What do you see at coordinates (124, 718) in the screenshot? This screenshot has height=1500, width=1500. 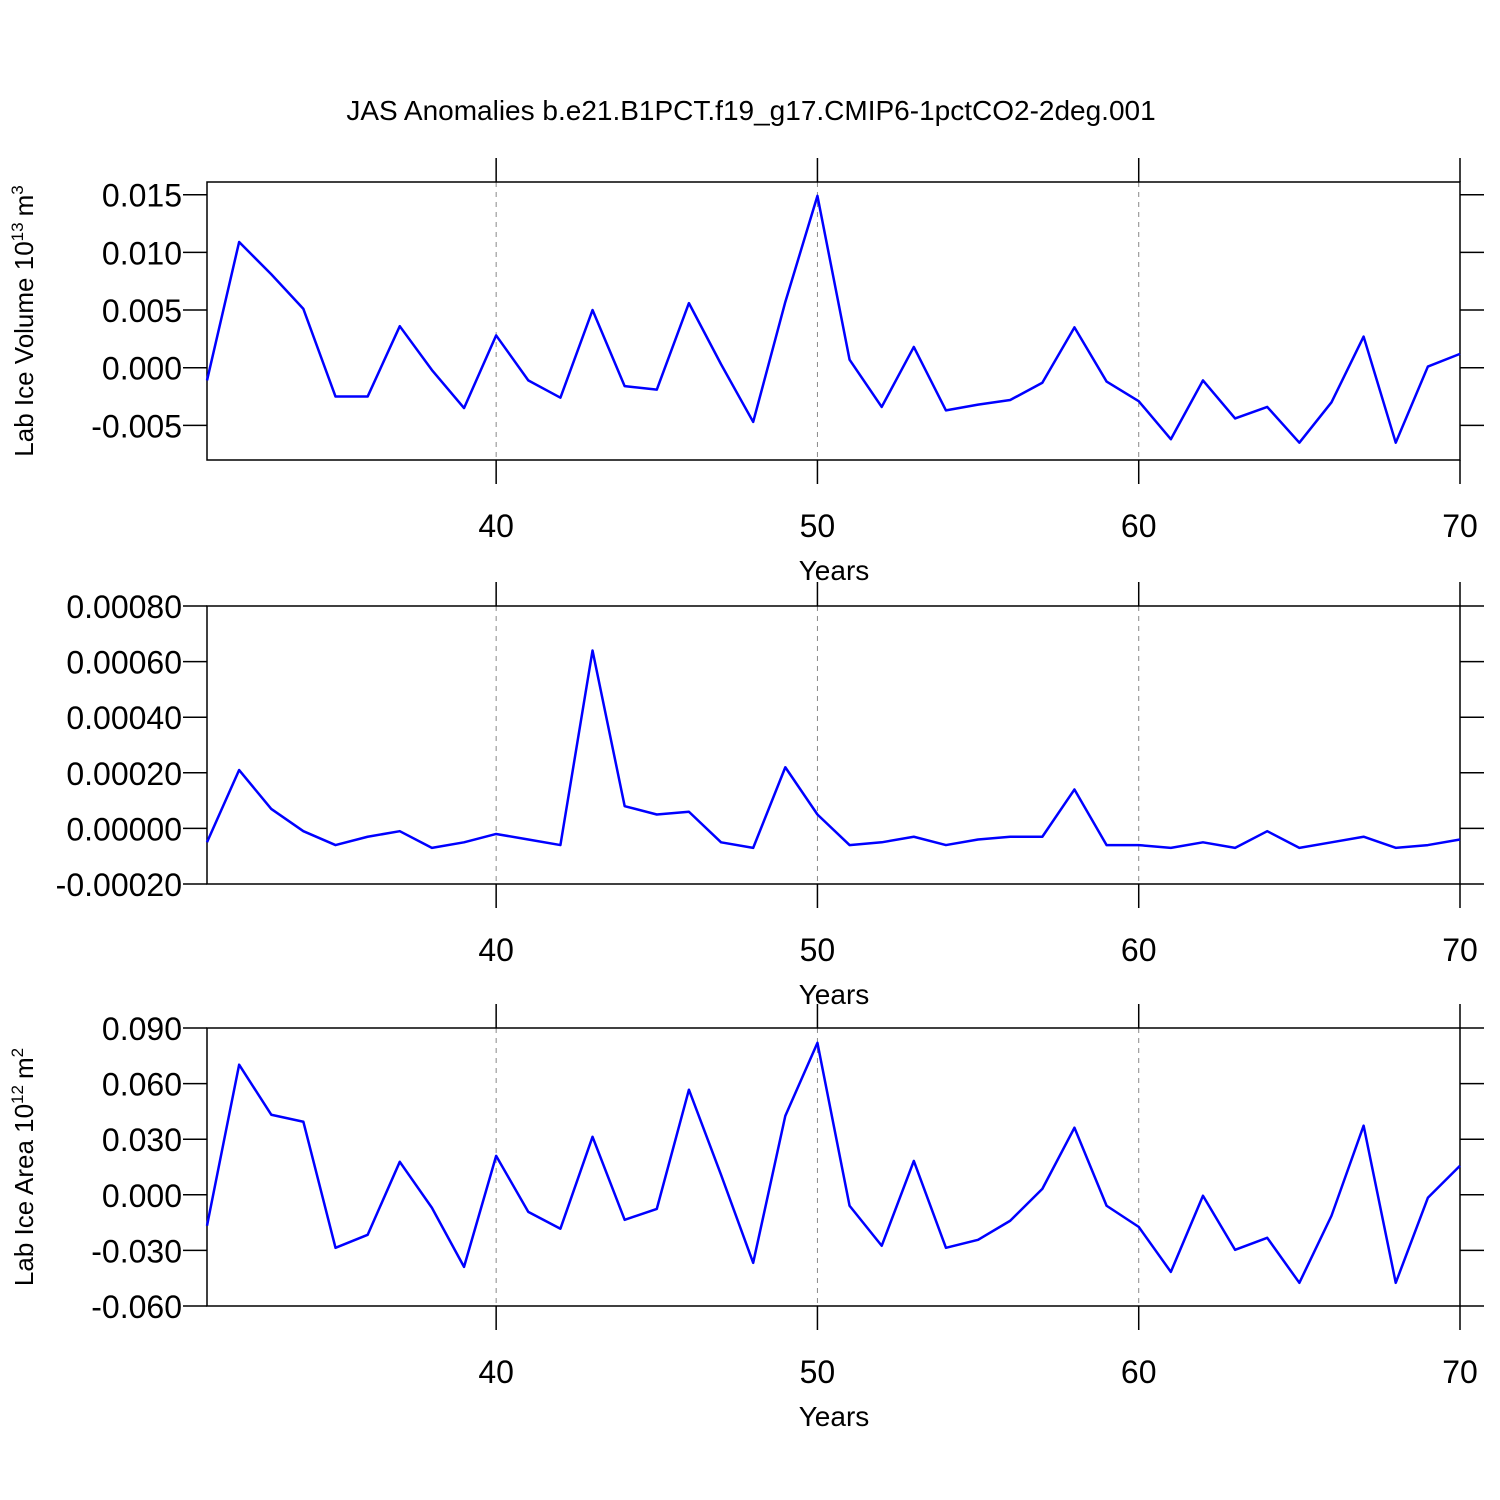 I see `y-tick-label: 0.00040` at bounding box center [124, 718].